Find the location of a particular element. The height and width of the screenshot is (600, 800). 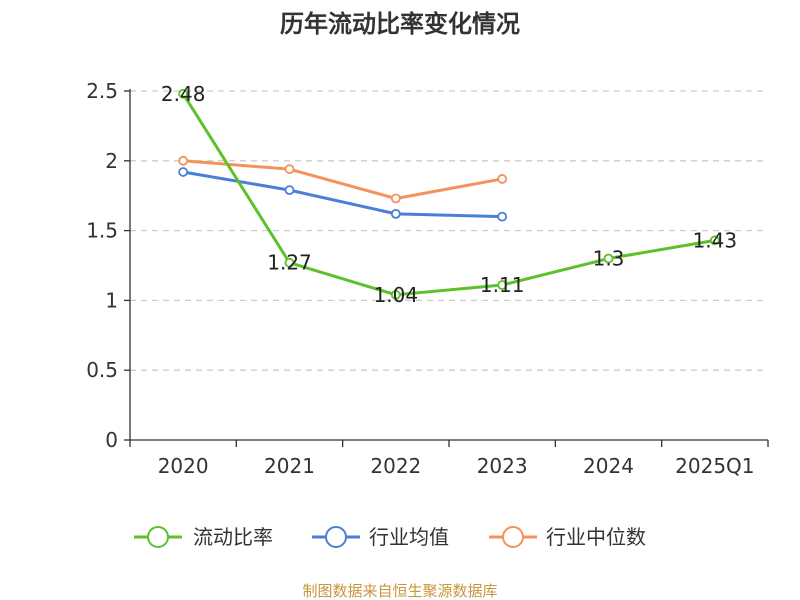

data-label: 1.11 is located at coordinates (502, 285).